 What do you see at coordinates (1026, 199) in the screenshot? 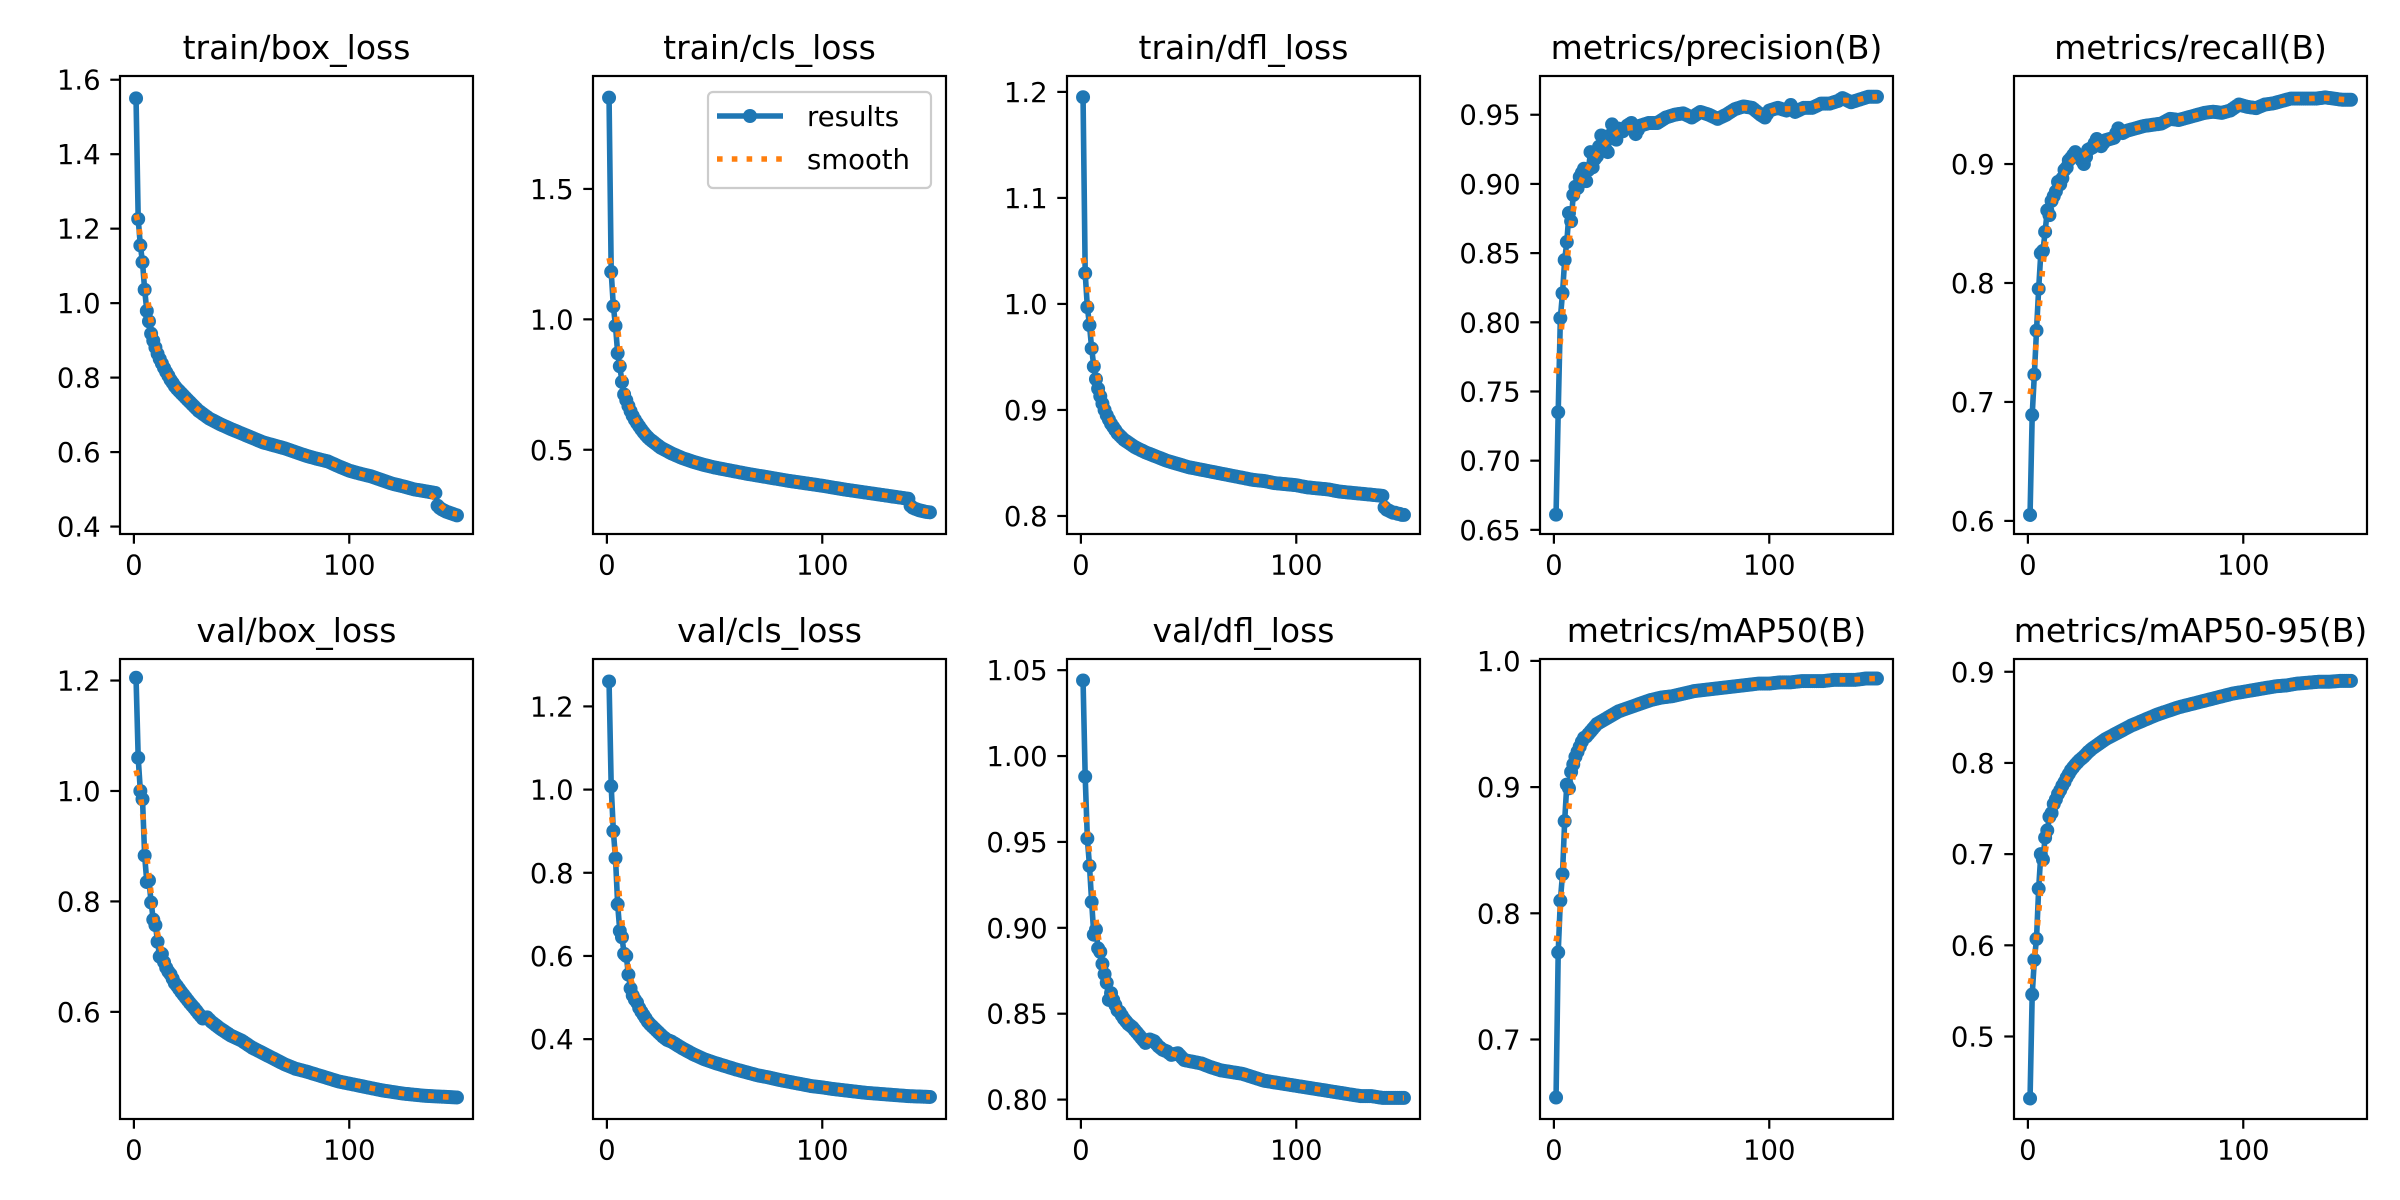
I see `y-tick-label: 1.1` at bounding box center [1026, 199].